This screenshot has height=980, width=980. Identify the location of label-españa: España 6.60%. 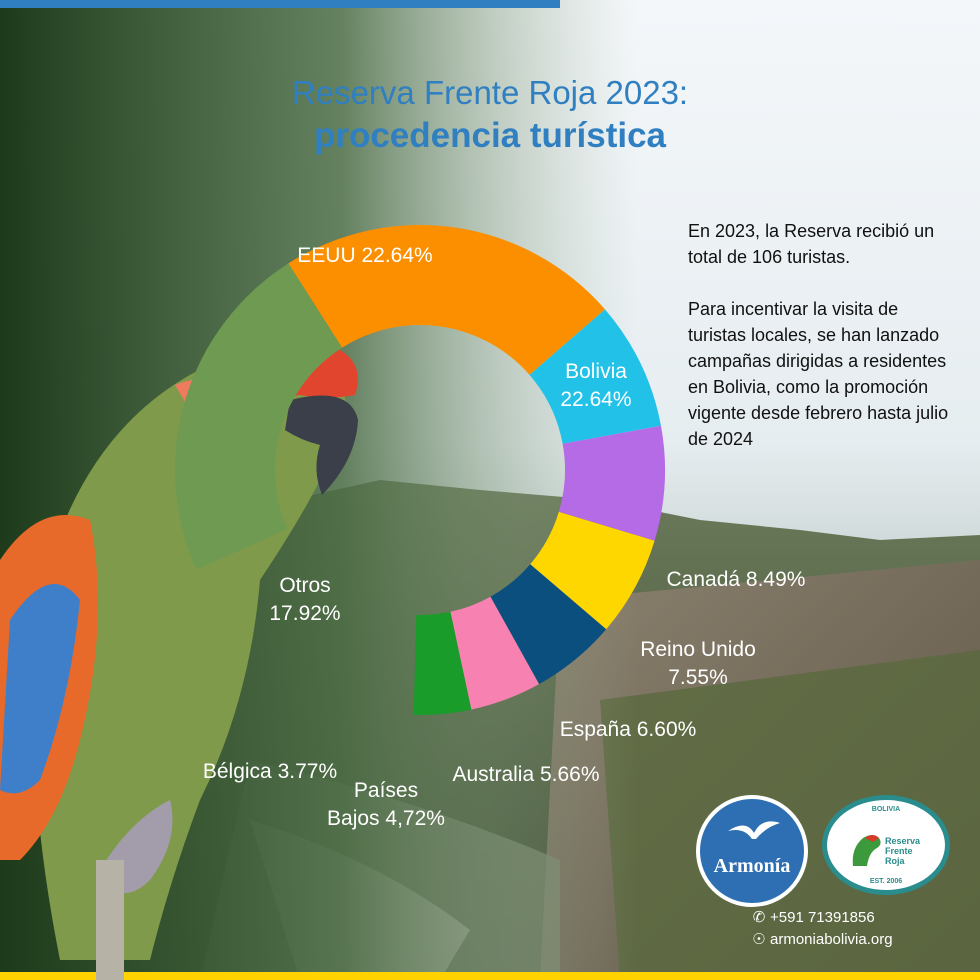
(628, 729).